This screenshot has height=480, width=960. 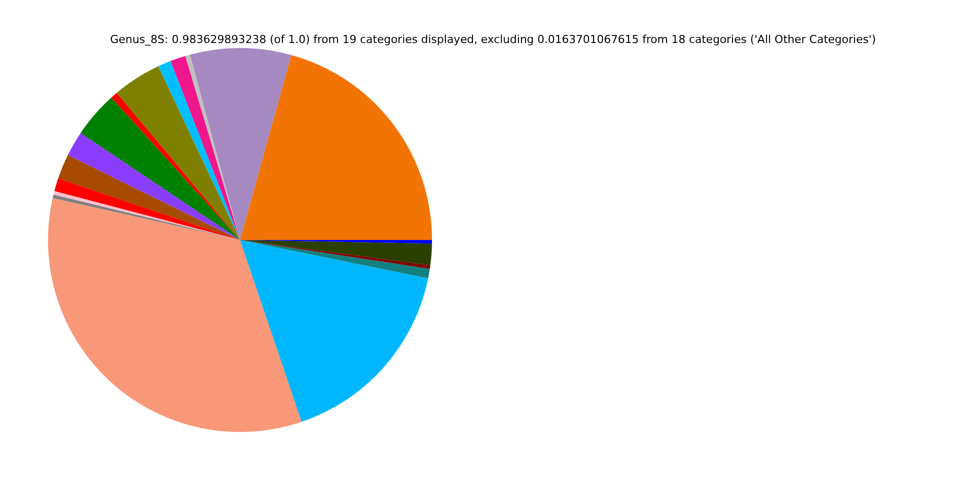 I want to click on text: Genus_8S: 0.983629893238 (of 1.0) from 19 categories displayed, excluding 0.0163701067615 from 18 categories ('All Other Categories'), so click(x=493, y=39).